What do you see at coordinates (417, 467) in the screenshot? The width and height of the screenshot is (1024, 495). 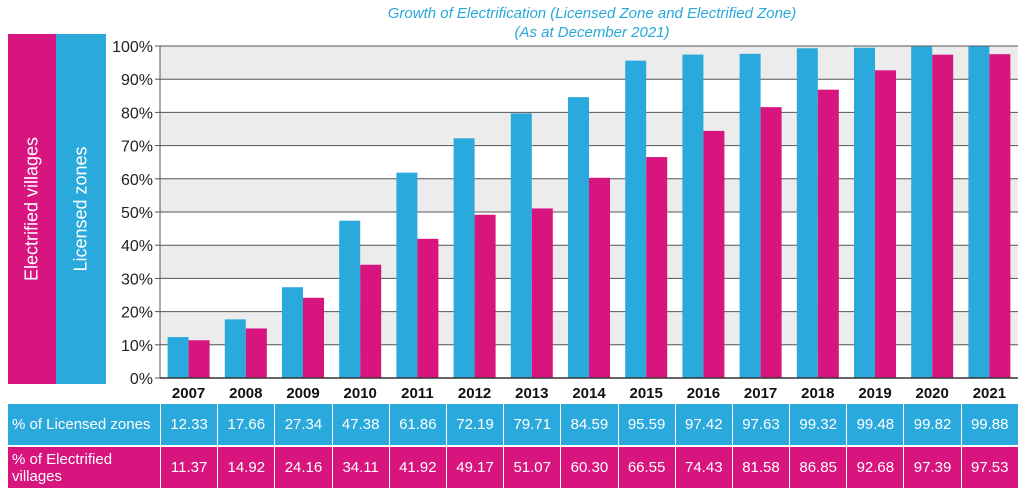 I see `electrified-value-cell: 41.92` at bounding box center [417, 467].